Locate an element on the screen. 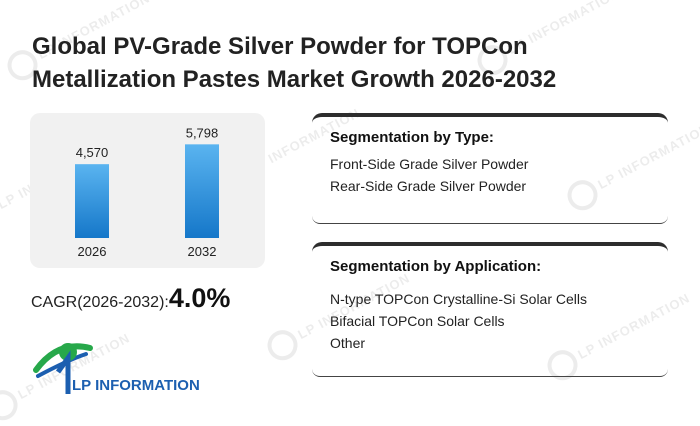 The height and width of the screenshot is (426, 700). title-line-1: Global PV-Grade Silver Powder for TOPCon is located at coordinates (280, 46).